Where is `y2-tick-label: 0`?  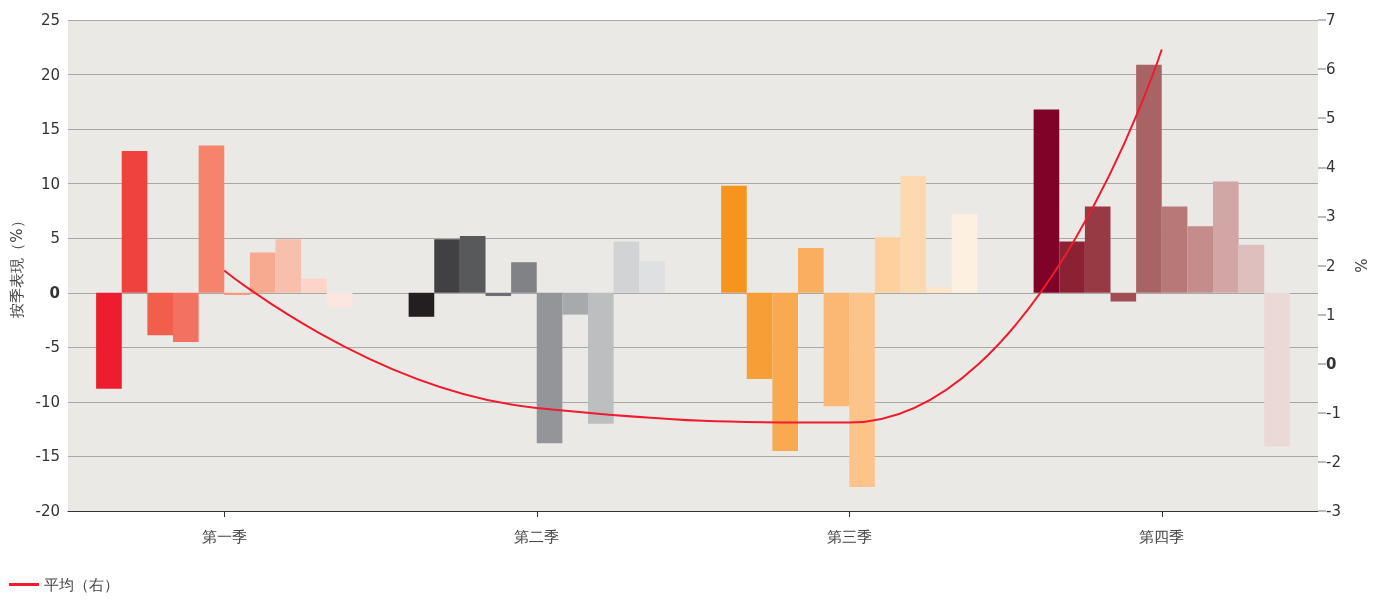 y2-tick-label: 0 is located at coordinates (1331, 363).